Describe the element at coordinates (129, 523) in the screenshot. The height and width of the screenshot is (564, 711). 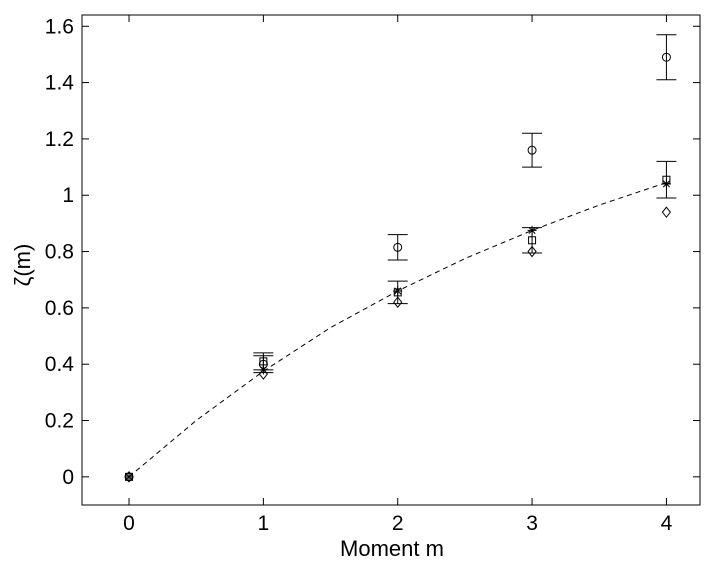
I see `x-tick-label: 0` at that location.